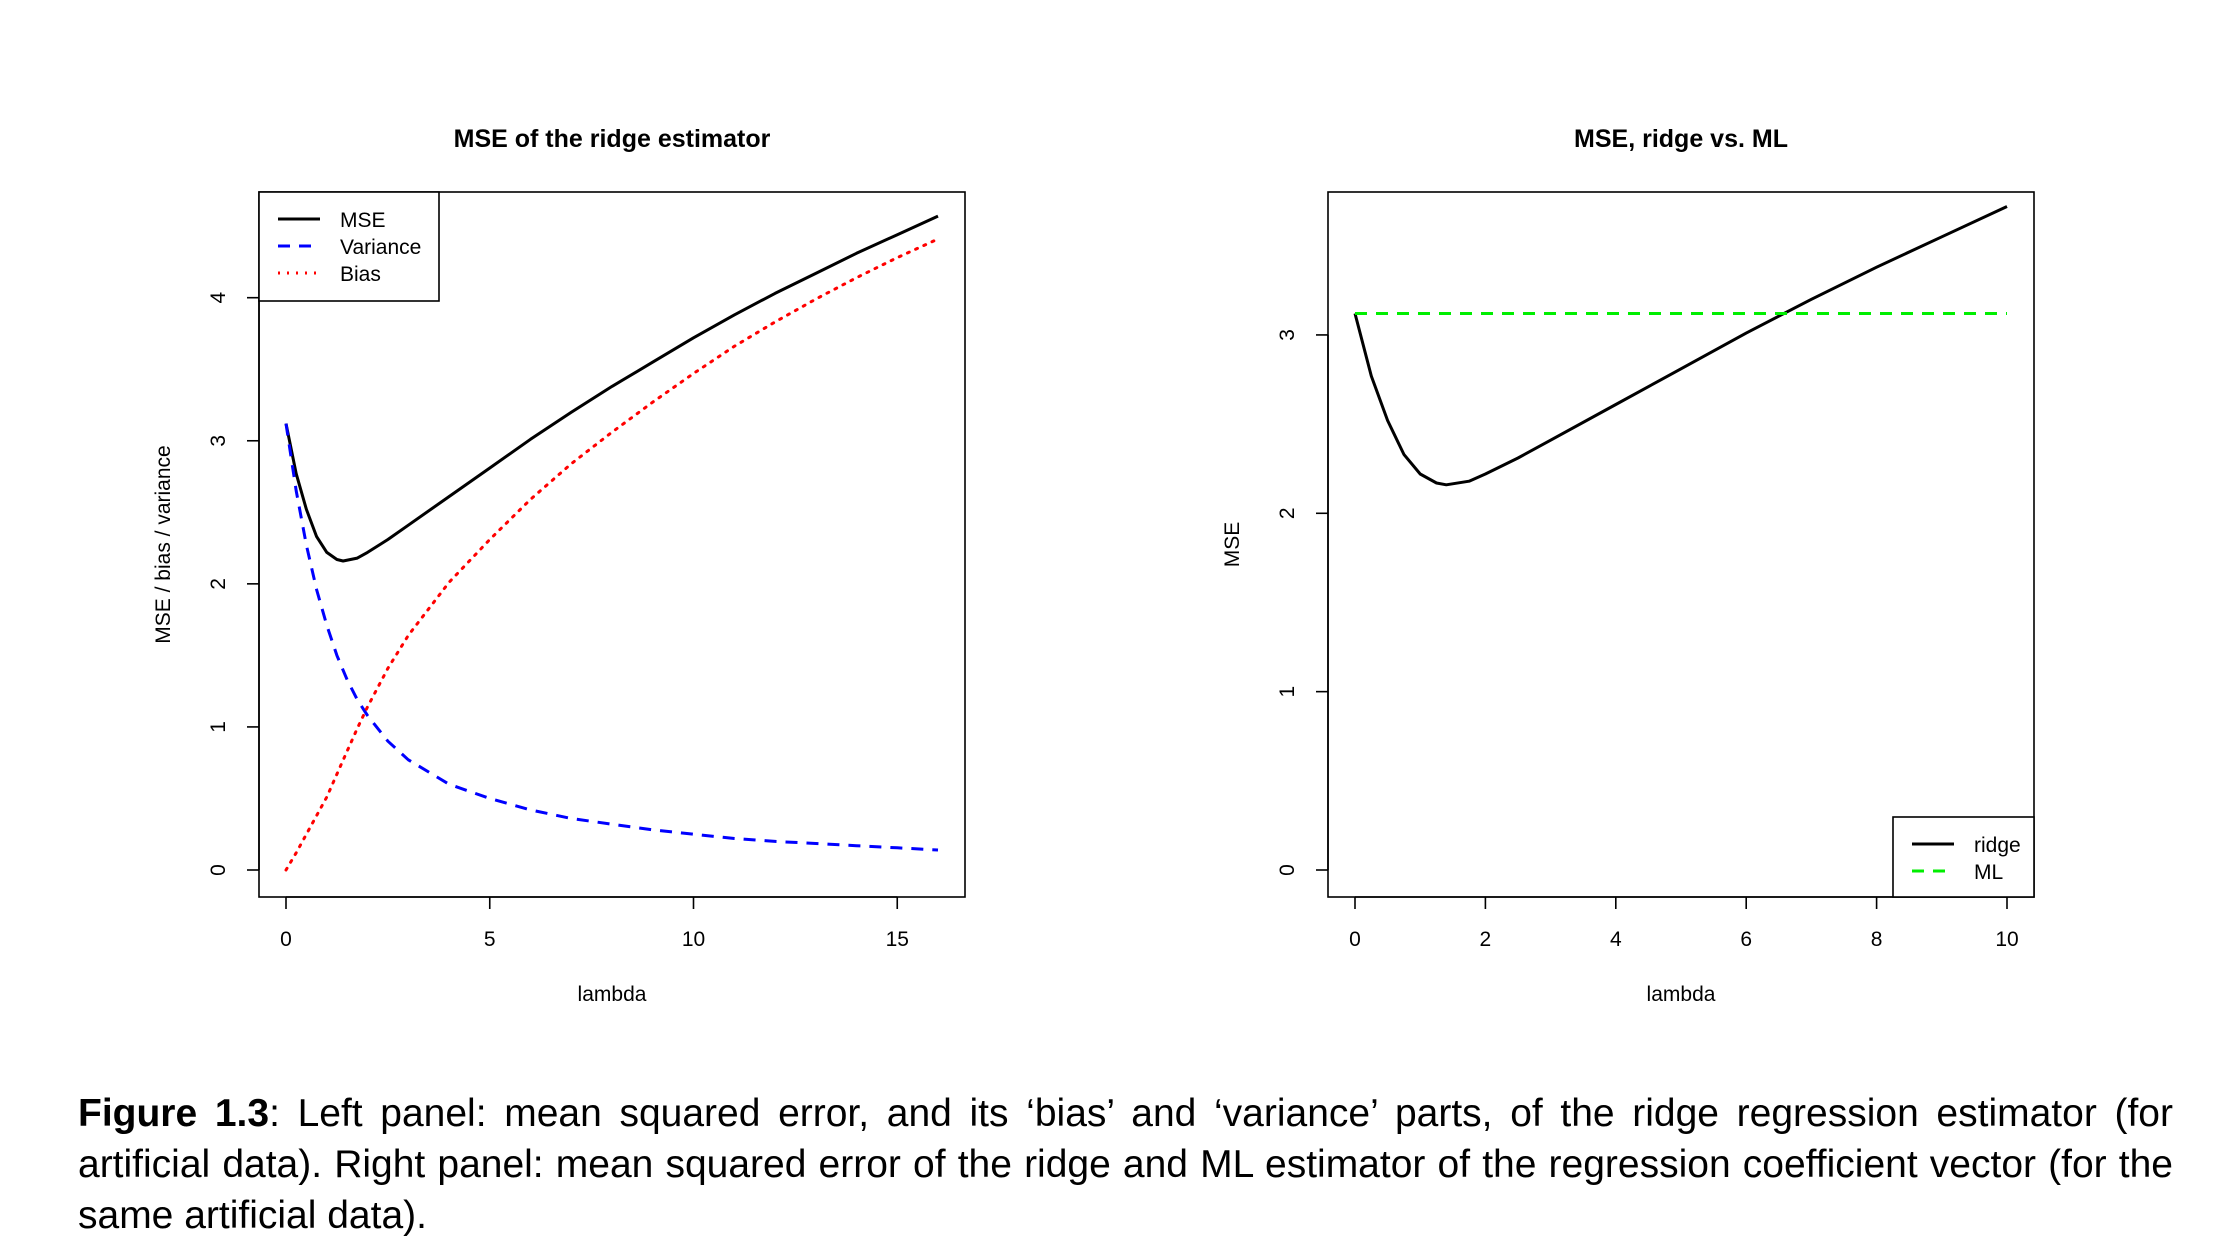 Image resolution: width=2215 pixels, height=1248 pixels. What do you see at coordinates (163, 544) in the screenshot?
I see `y-axis-label: MSE / bias / variance` at bounding box center [163, 544].